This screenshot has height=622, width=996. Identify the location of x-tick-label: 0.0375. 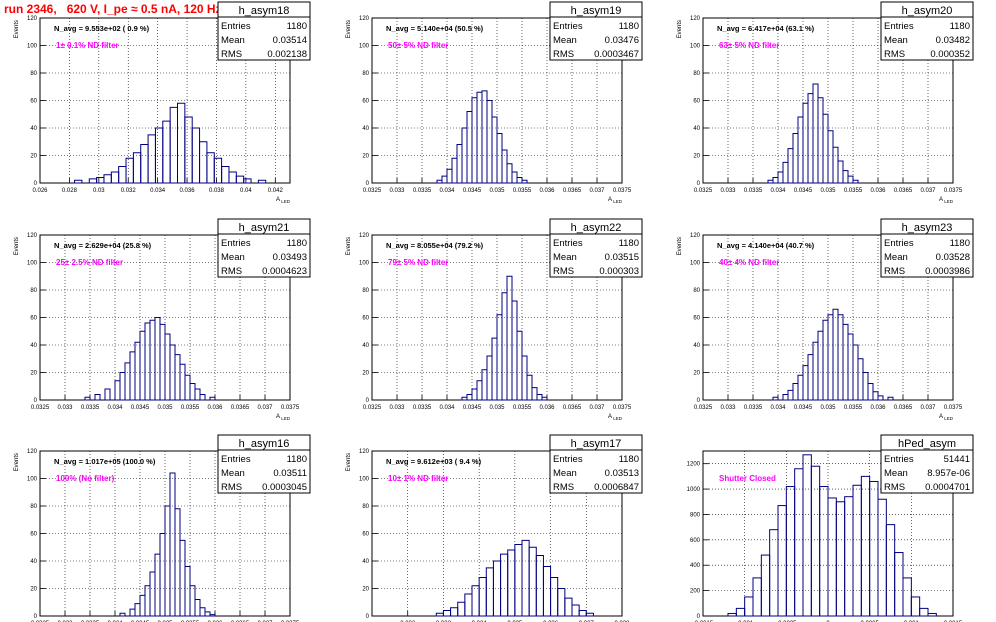
(622, 408).